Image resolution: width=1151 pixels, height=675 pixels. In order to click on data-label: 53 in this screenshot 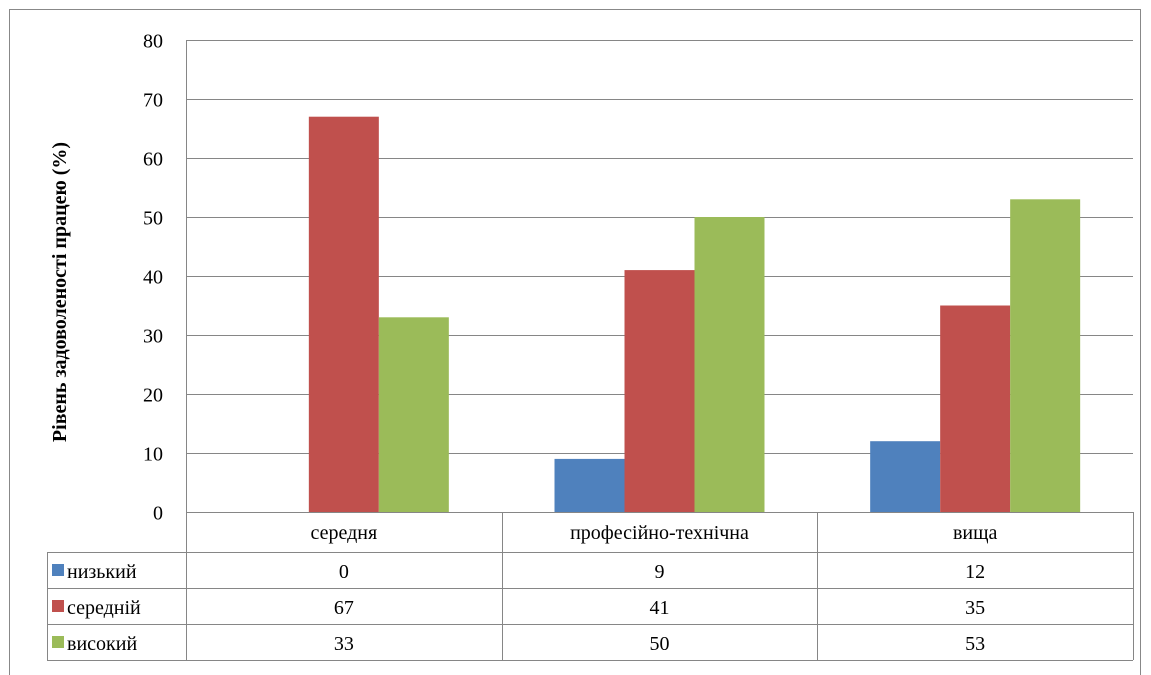, I will do `click(975, 644)`.